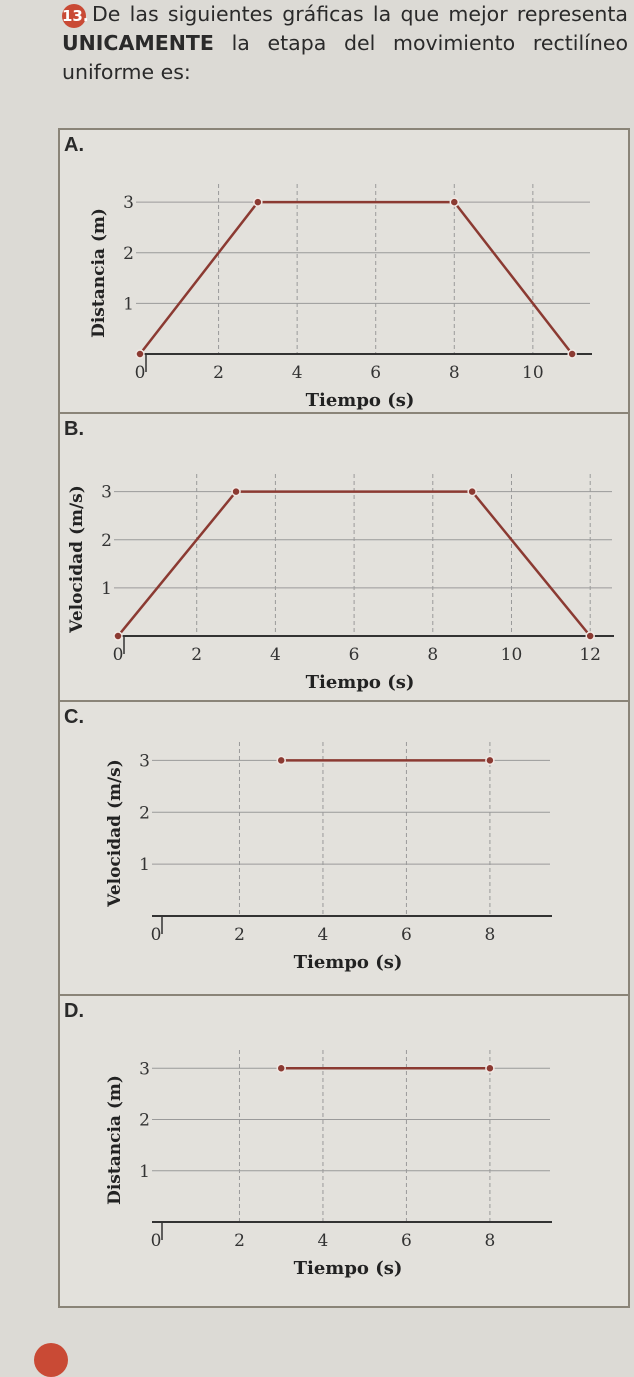 The image size is (634, 1377). I want to click on question-number: 13., so click(75, 16).